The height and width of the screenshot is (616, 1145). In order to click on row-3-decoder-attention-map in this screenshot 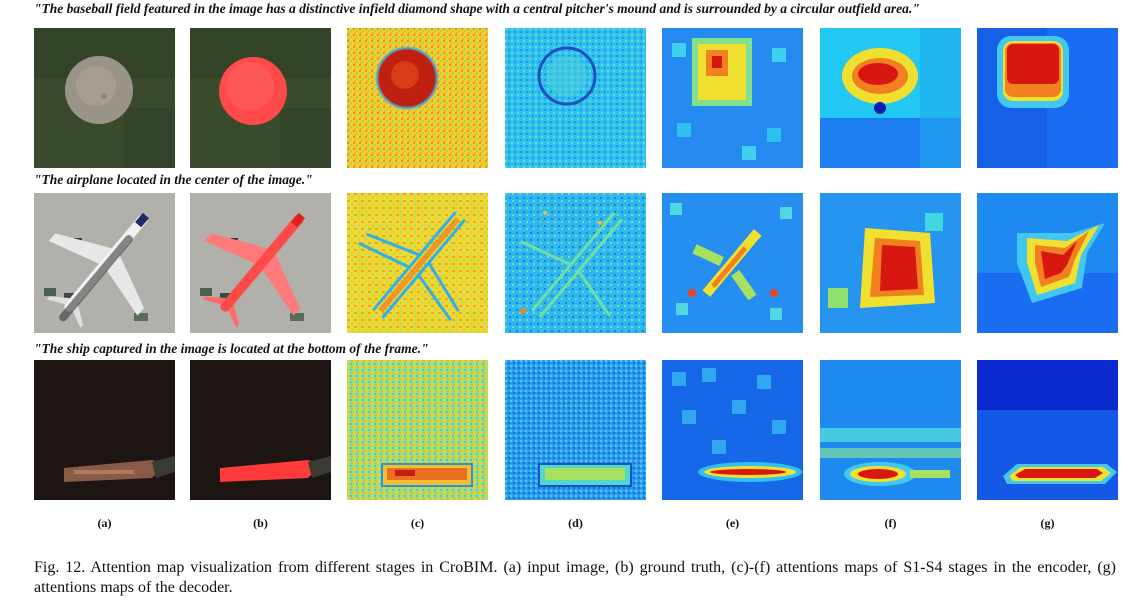, I will do `click(1047, 430)`.